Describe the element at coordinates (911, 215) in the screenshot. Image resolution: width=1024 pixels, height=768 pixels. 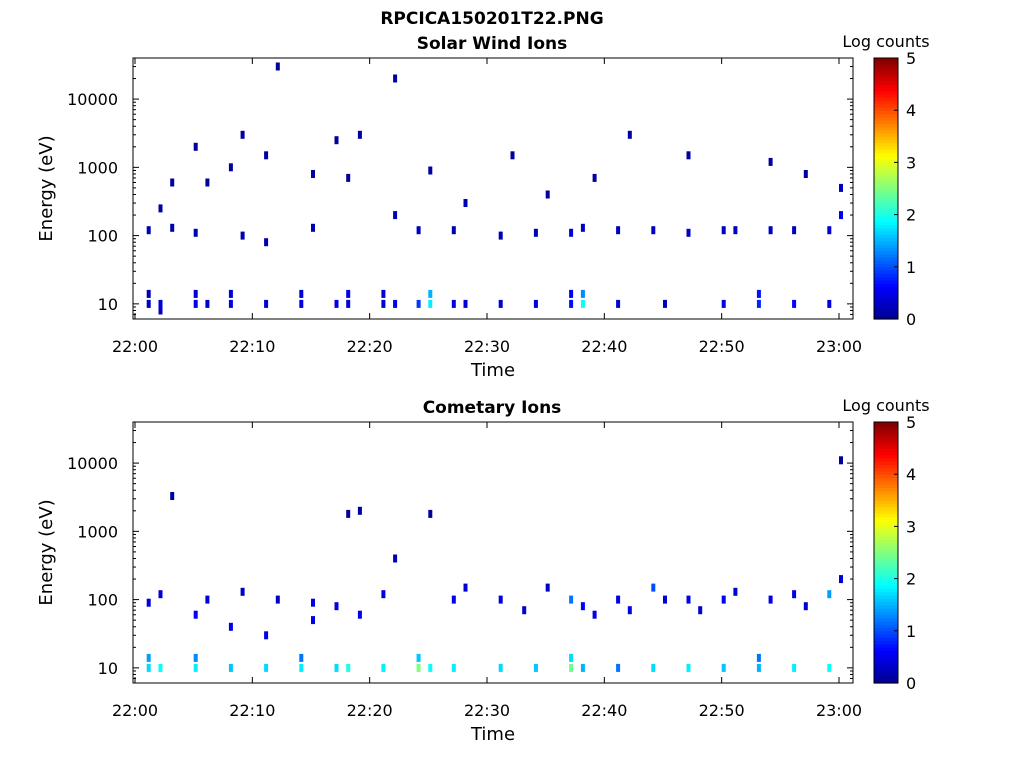
I see `colorbar-tick-label: 2` at that location.